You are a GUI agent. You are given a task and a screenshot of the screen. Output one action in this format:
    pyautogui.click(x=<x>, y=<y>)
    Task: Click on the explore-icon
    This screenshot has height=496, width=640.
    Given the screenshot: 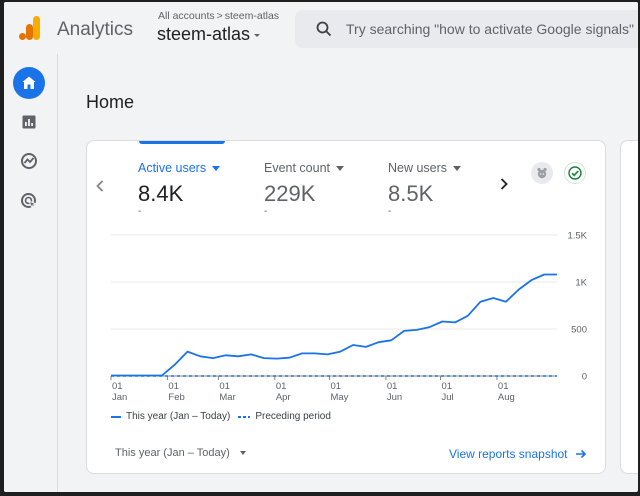 What is the action you would take?
    pyautogui.click(x=29, y=161)
    